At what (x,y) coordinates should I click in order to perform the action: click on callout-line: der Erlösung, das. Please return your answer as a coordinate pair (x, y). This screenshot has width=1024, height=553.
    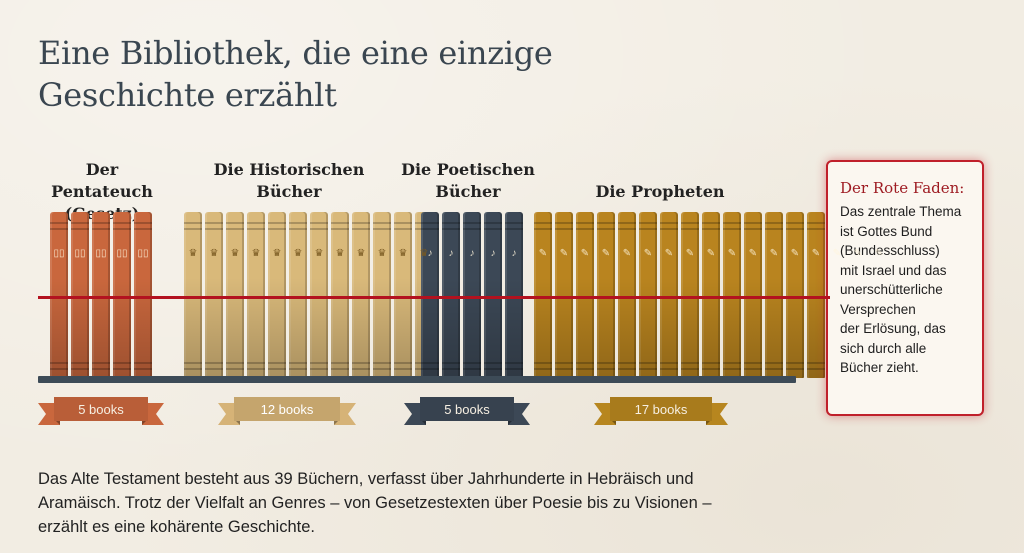
    Looking at the image, I should click on (893, 328).